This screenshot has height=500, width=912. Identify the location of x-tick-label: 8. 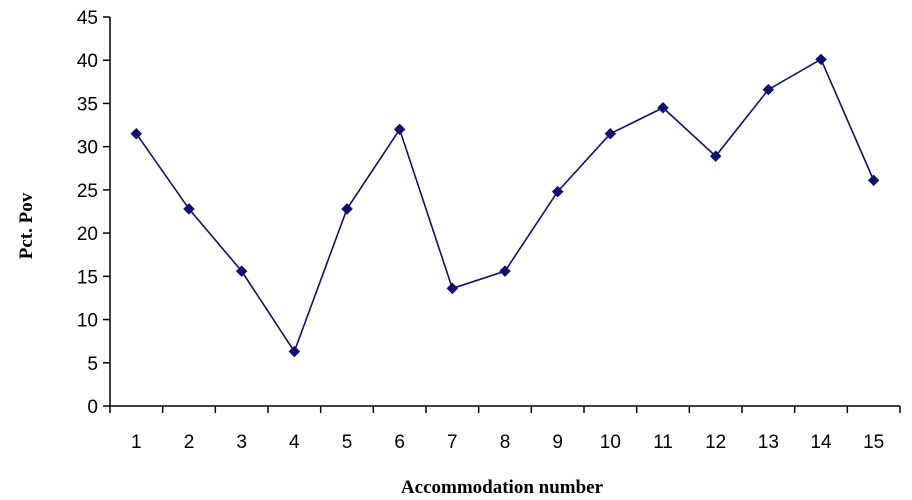
(505, 442).